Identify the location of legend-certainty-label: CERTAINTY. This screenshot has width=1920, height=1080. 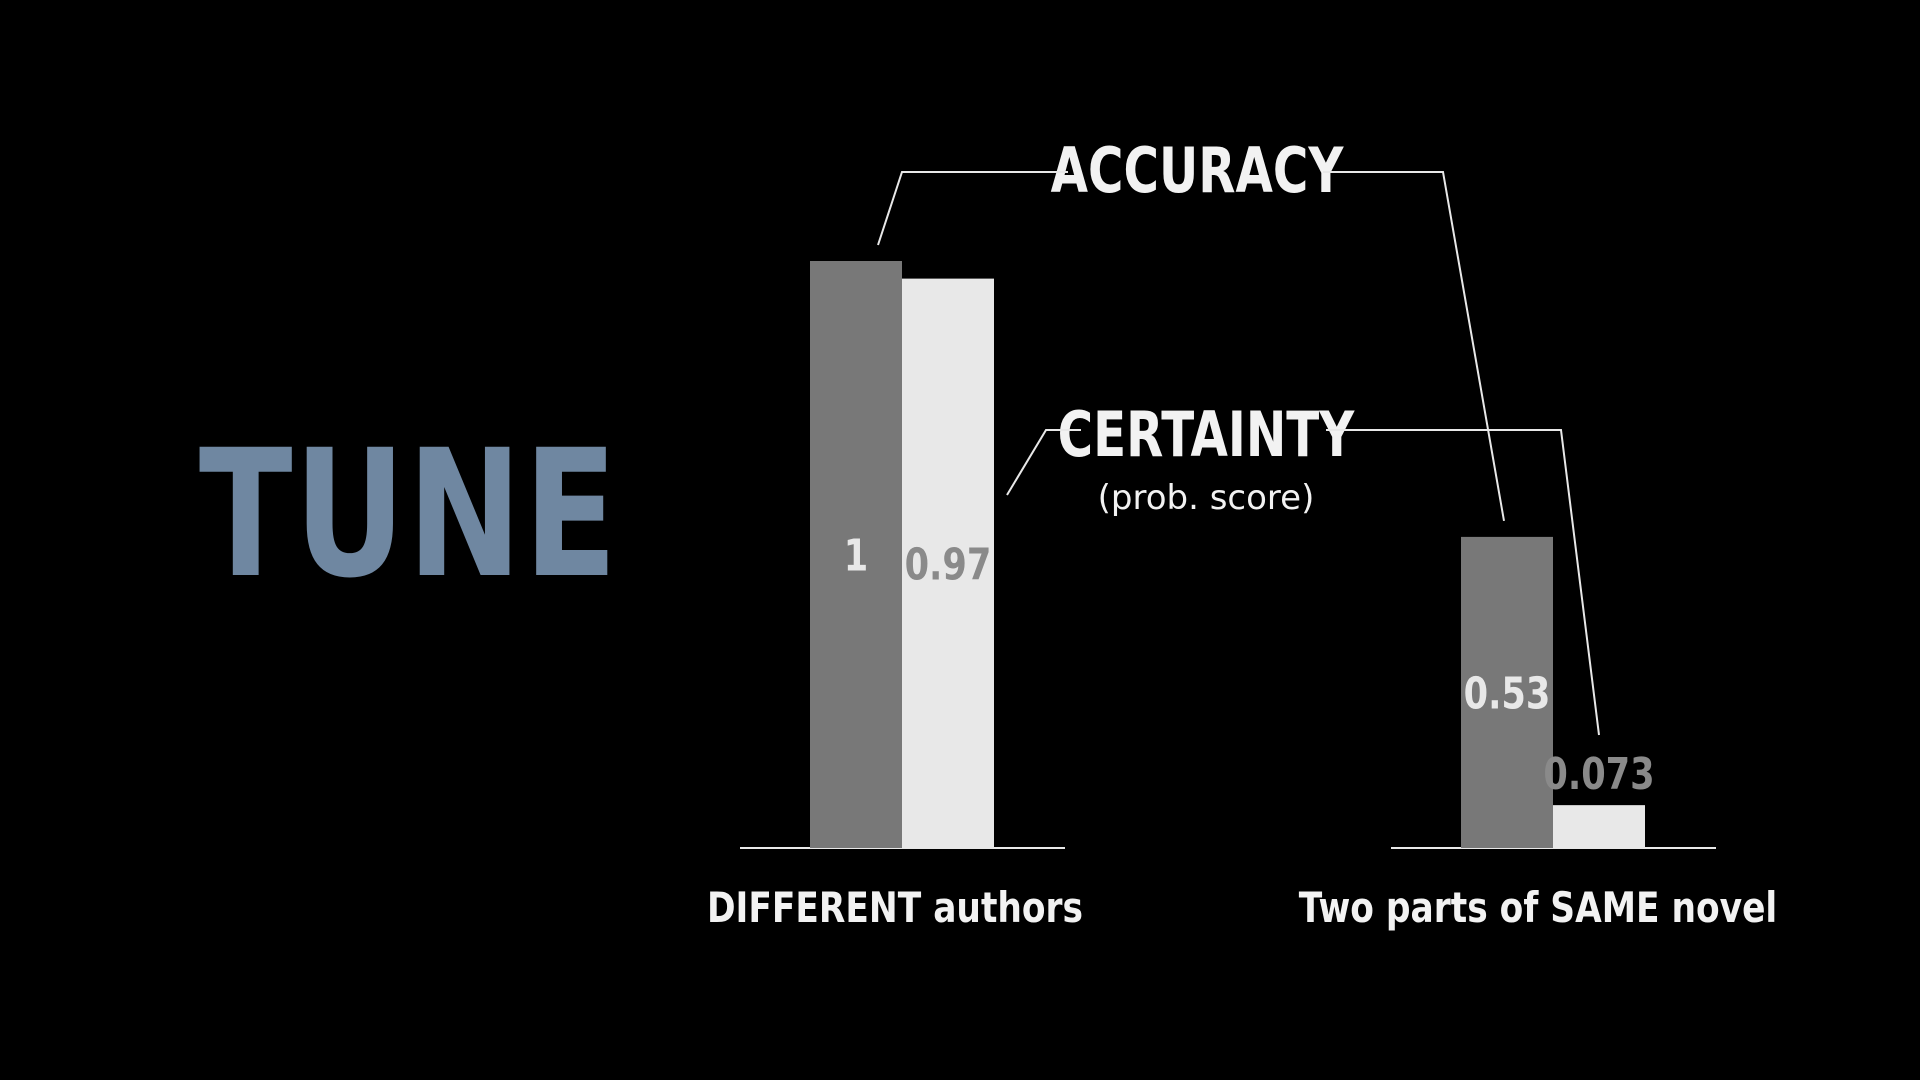
(1206, 435).